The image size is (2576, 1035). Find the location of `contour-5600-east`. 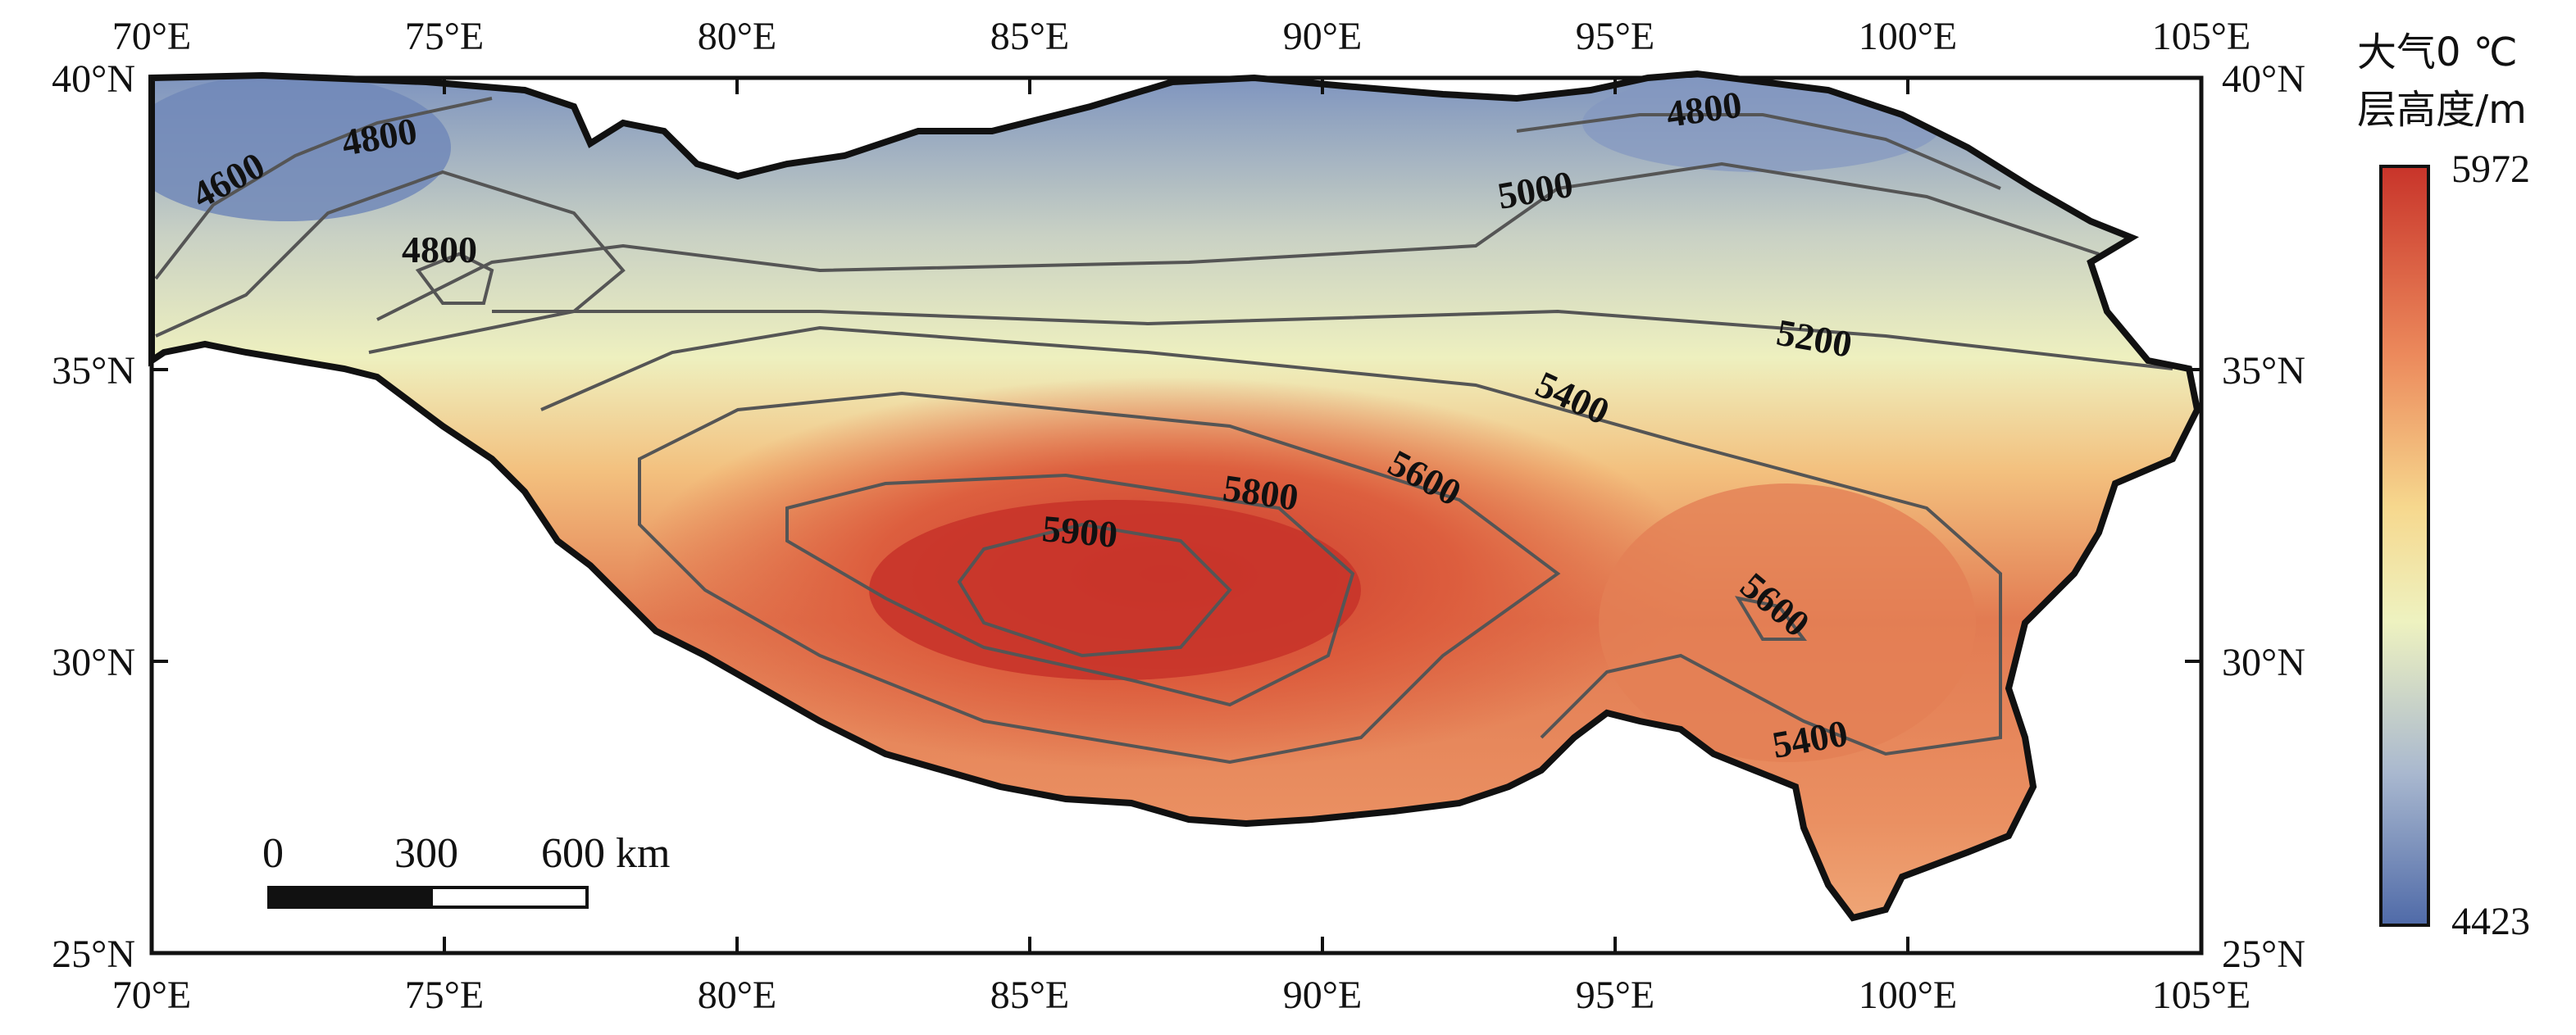

contour-5600-east is located at coordinates (1770, 618).